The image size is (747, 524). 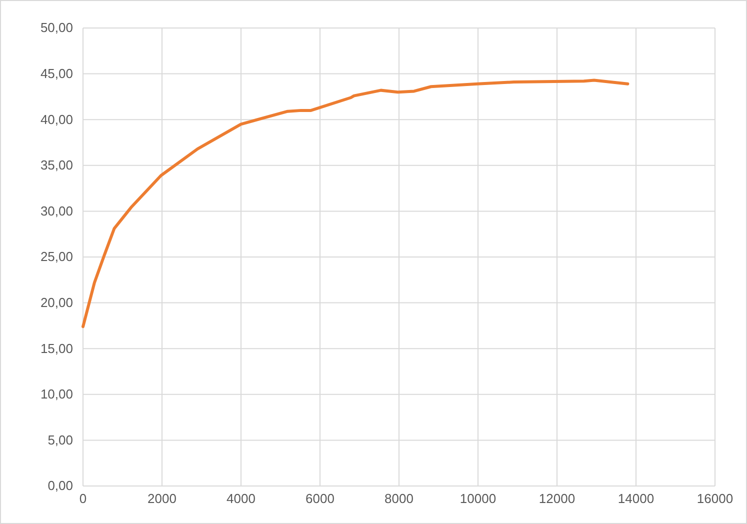 What do you see at coordinates (478, 498) in the screenshot?
I see `x-tick-label: 10000` at bounding box center [478, 498].